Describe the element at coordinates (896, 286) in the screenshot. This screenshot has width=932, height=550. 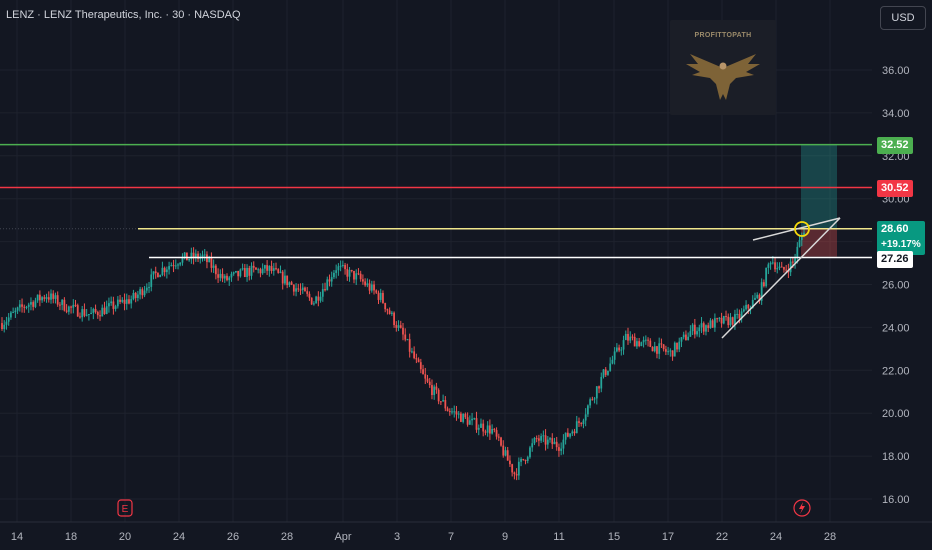
I see `price-tick-label: 26.00` at that location.